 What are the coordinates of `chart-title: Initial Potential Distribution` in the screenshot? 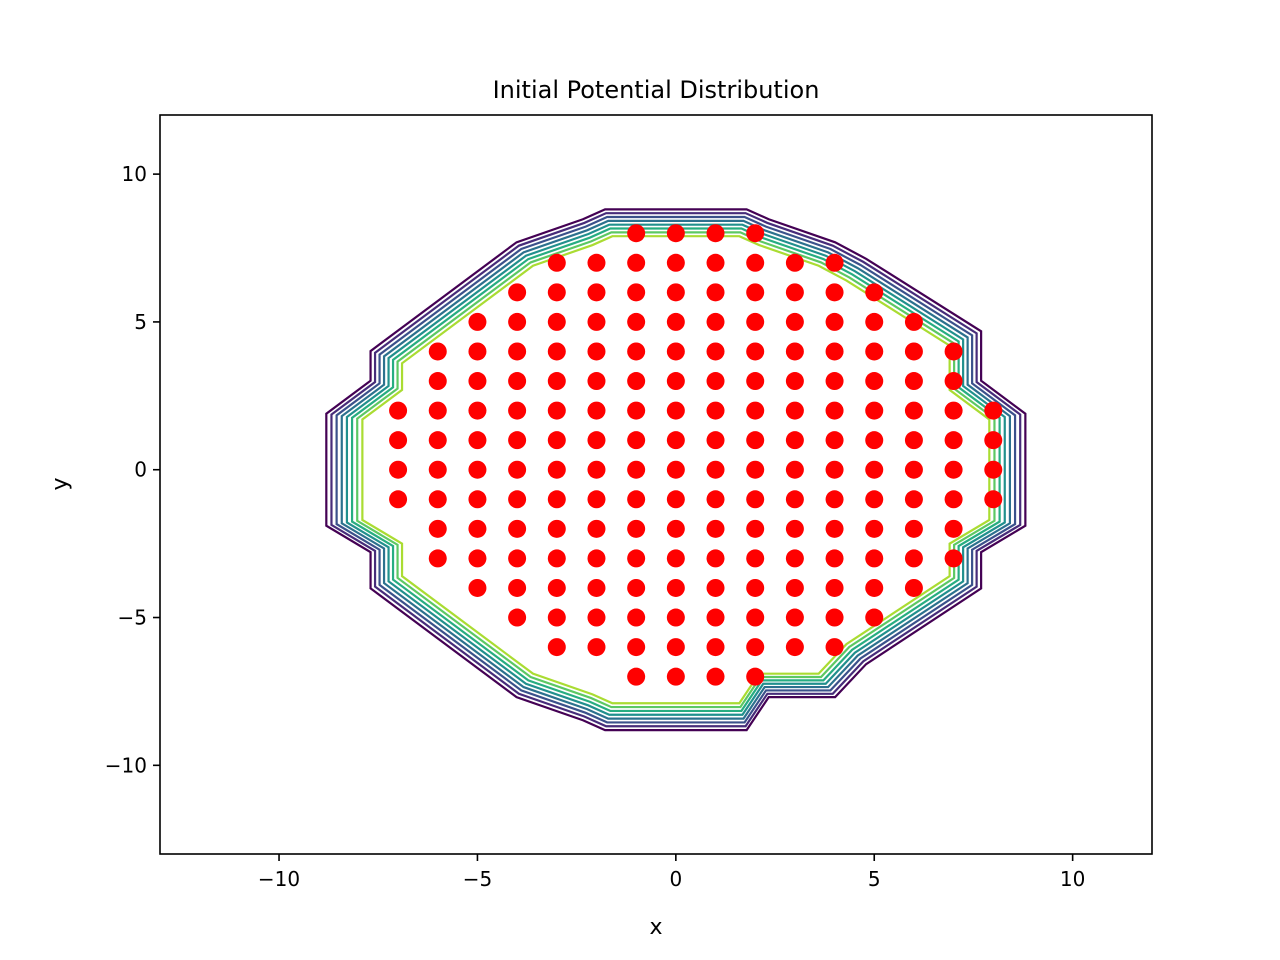 It's located at (656, 90).